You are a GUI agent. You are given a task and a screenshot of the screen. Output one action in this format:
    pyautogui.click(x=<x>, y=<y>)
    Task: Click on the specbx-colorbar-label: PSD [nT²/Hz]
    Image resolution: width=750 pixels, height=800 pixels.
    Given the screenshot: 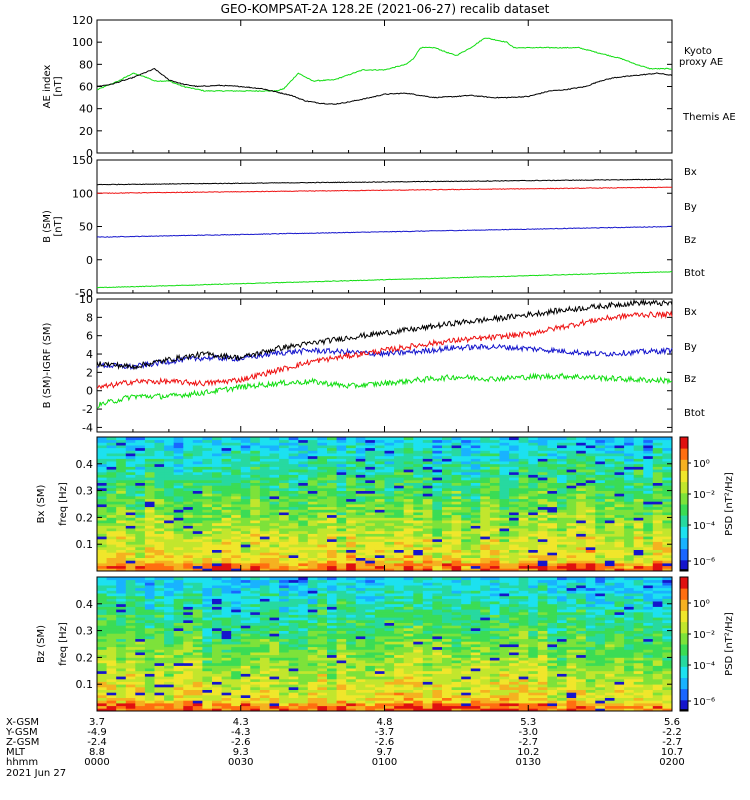 What is the action you would take?
    pyautogui.click(x=729, y=504)
    